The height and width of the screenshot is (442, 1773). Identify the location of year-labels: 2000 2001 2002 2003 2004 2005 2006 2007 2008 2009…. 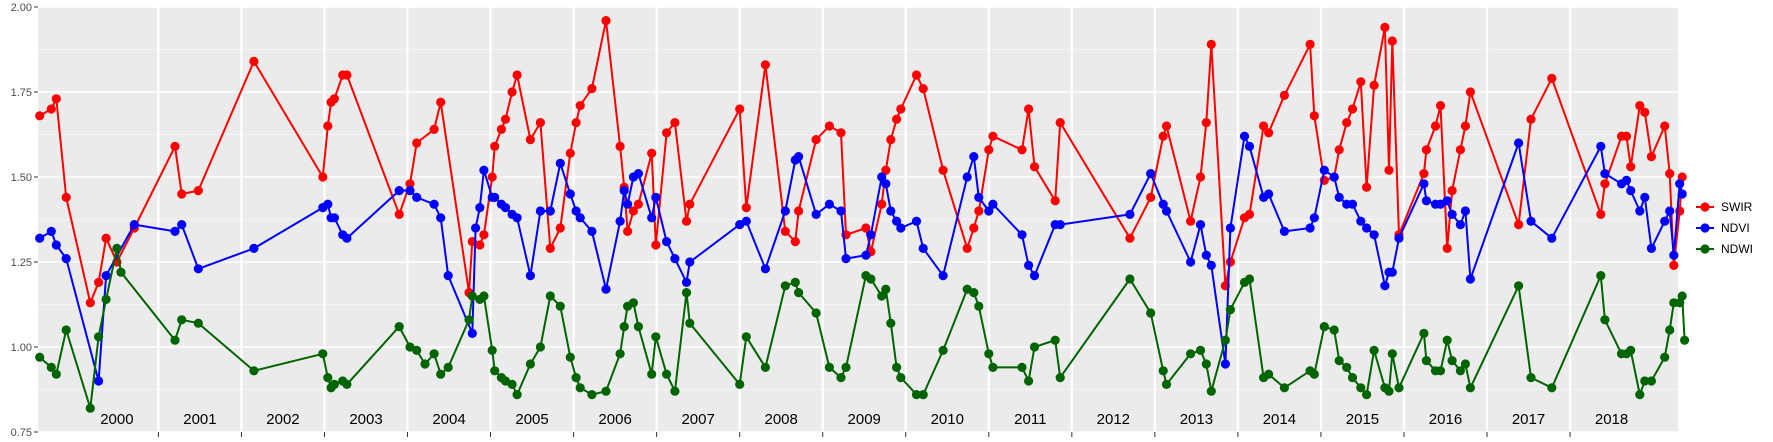
(864, 419).